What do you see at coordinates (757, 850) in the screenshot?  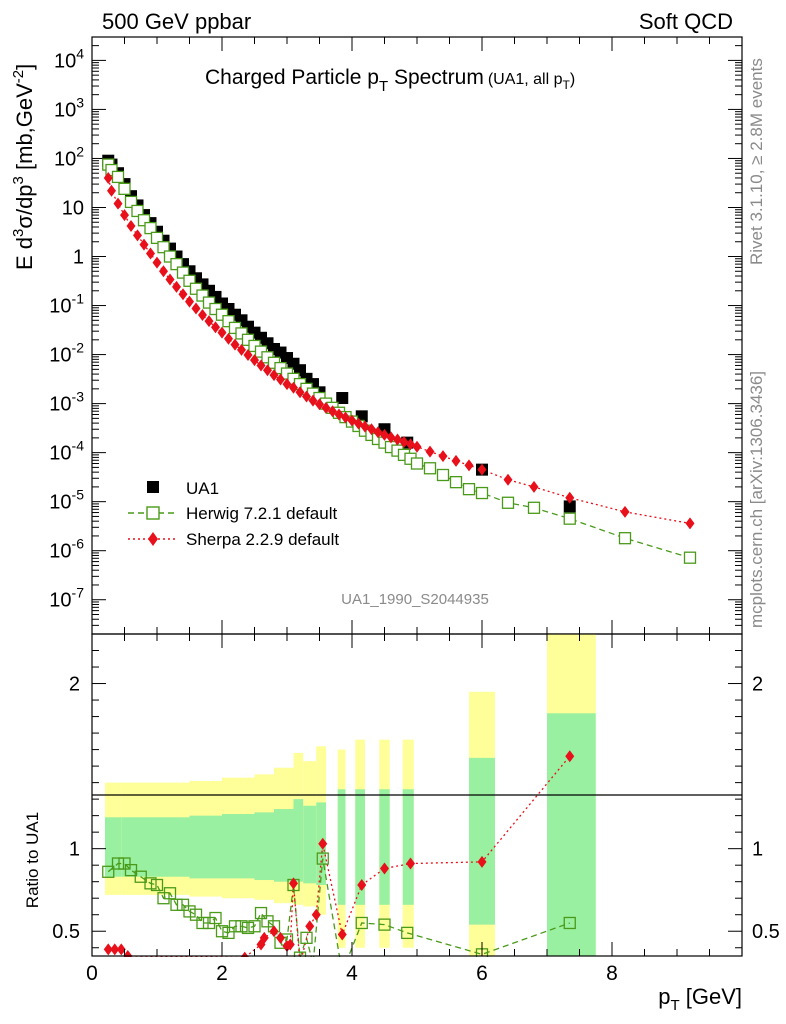 I see `ratio-y-tick-label-right: 1` at bounding box center [757, 850].